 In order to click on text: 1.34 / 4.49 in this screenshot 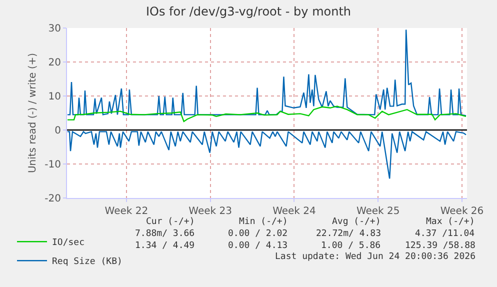, I will do `click(165, 246)`.